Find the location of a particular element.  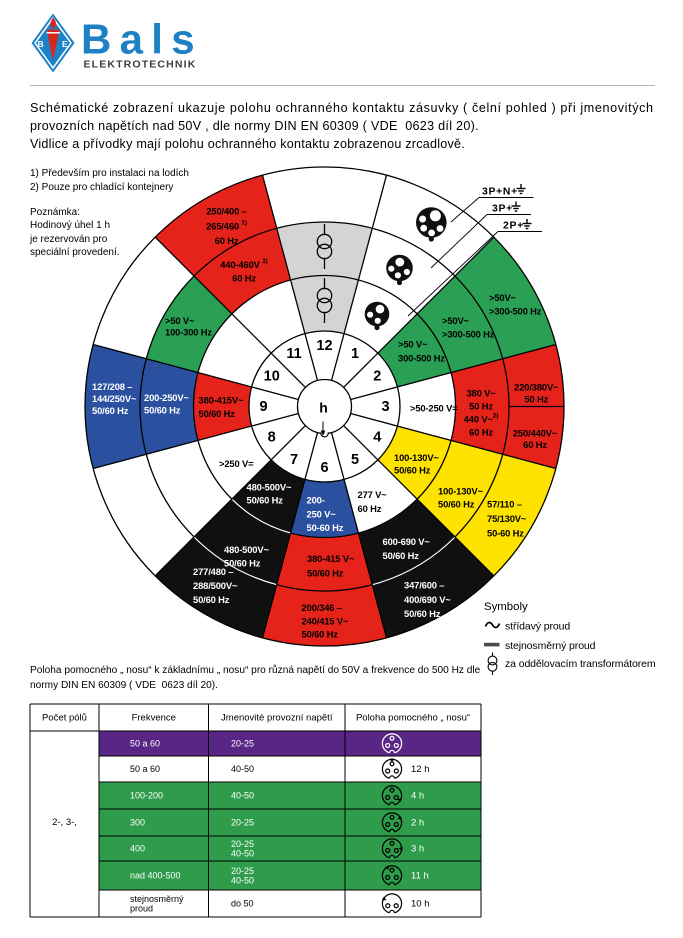

svg-text: 3 h is located at coordinates (417, 849).